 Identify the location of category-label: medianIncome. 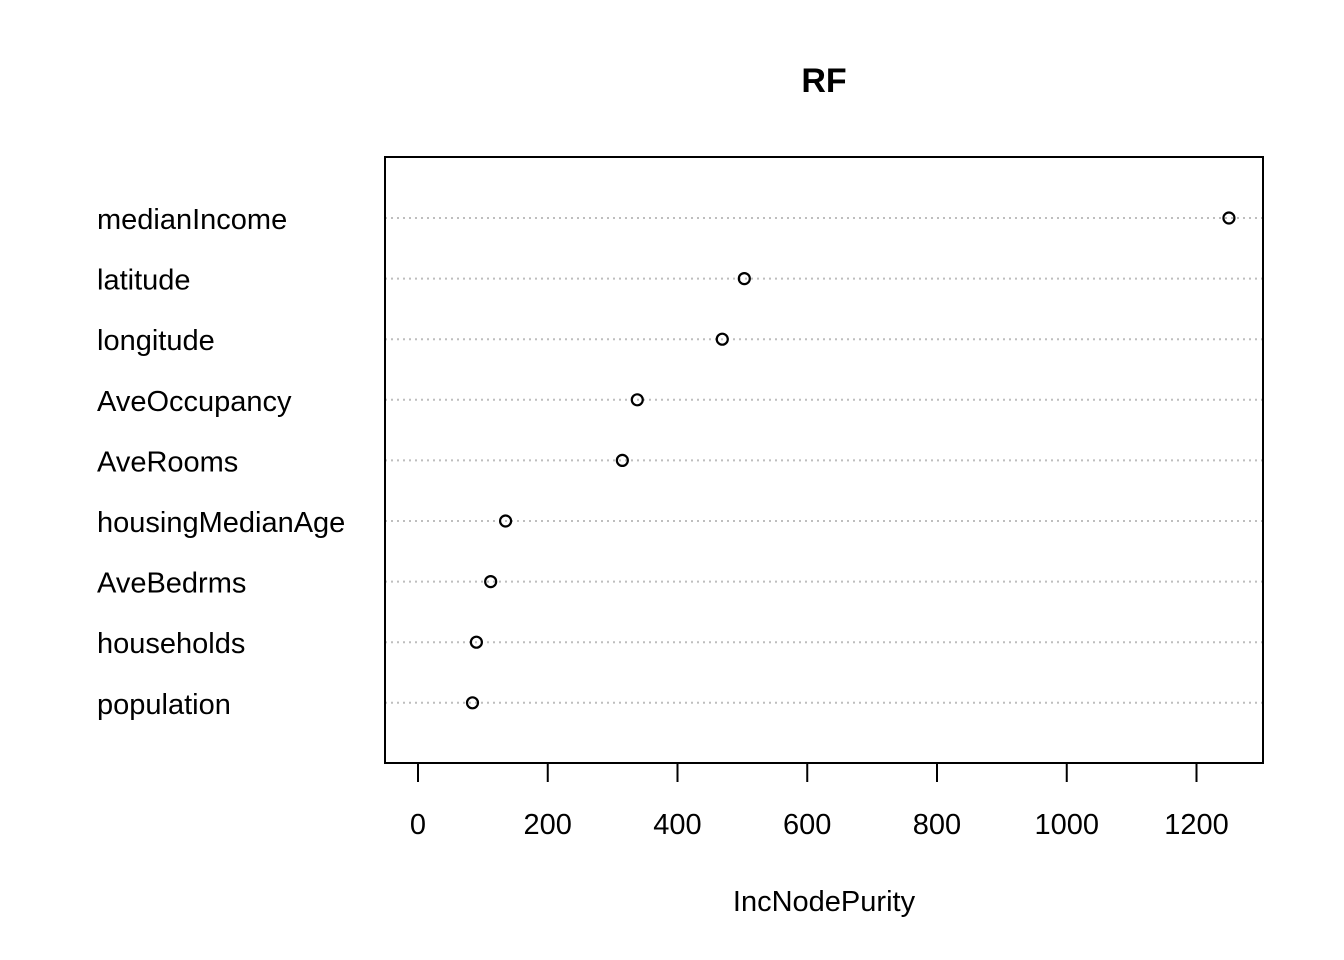
(192, 220).